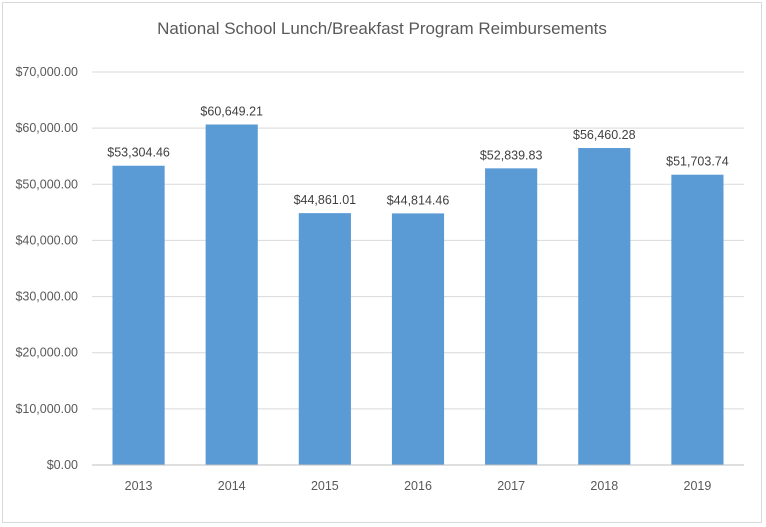 Image resolution: width=766 pixels, height=527 pixels. What do you see at coordinates (325, 486) in the screenshot?
I see `x-tick-label-2015: 2015` at bounding box center [325, 486].